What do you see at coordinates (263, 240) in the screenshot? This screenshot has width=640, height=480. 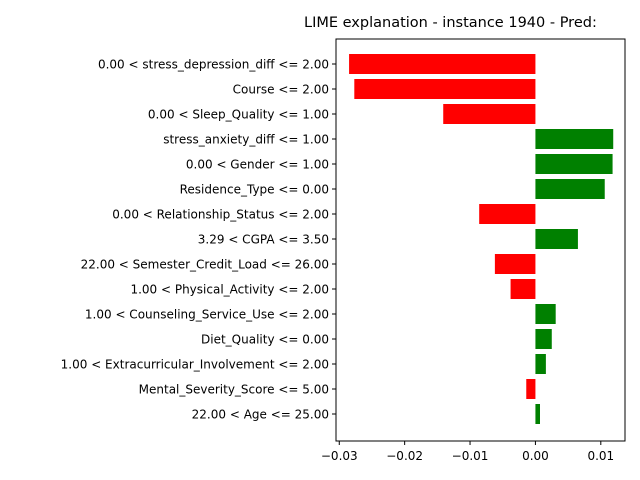 I see `category-label: 3.29 < CGPA <= 3.50` at bounding box center [263, 240].